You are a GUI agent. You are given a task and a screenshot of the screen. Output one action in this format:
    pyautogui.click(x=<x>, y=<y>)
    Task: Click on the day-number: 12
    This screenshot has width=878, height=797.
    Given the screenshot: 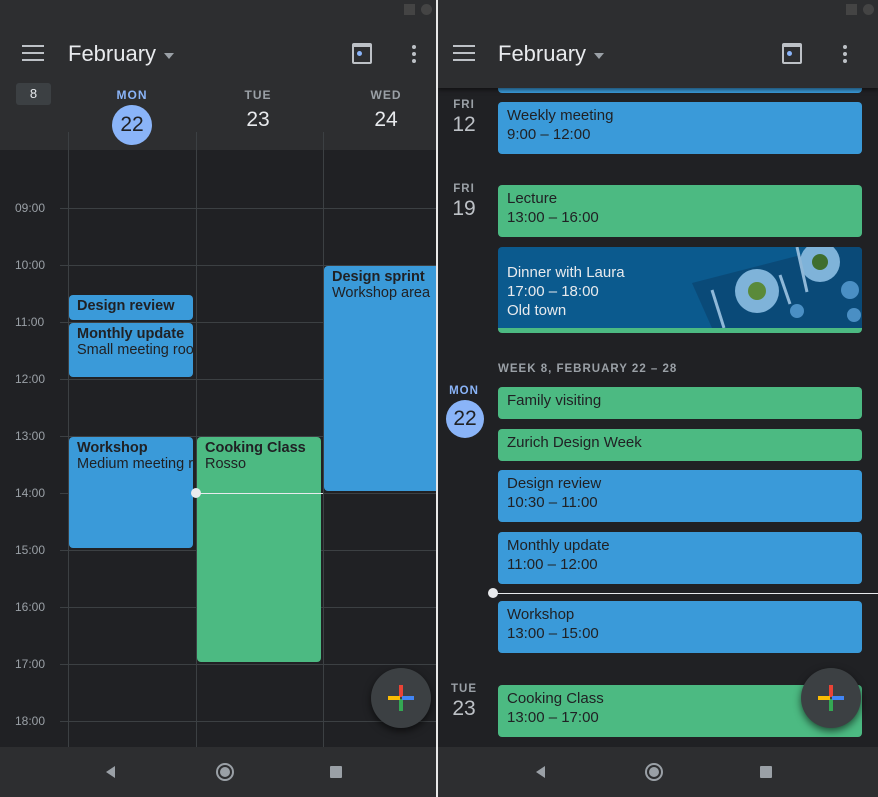 What is the action you would take?
    pyautogui.click(x=464, y=124)
    